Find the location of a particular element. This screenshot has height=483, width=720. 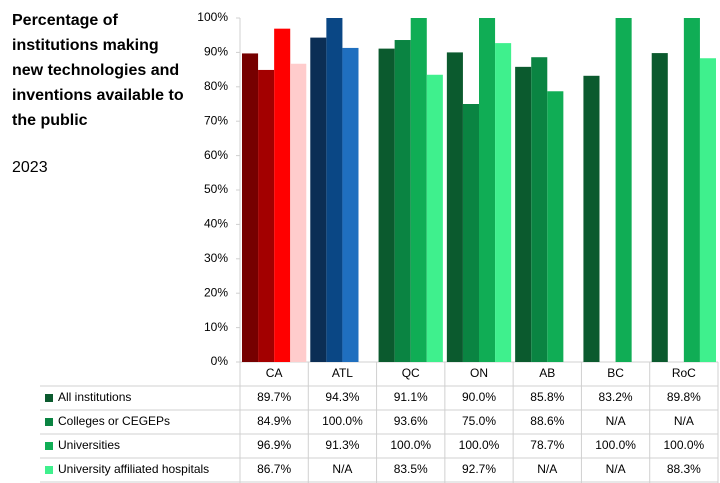

y-tick-label: 40% is located at coordinates (216, 224).